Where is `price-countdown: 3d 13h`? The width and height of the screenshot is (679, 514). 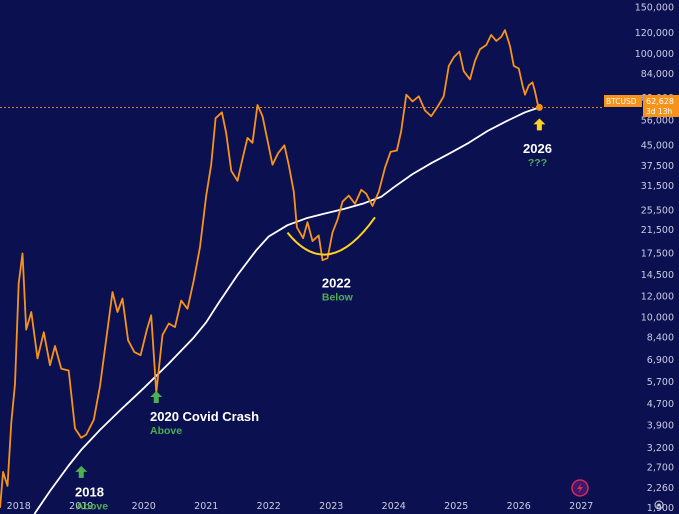
price-countdown: 3d 13h is located at coordinates (659, 111).